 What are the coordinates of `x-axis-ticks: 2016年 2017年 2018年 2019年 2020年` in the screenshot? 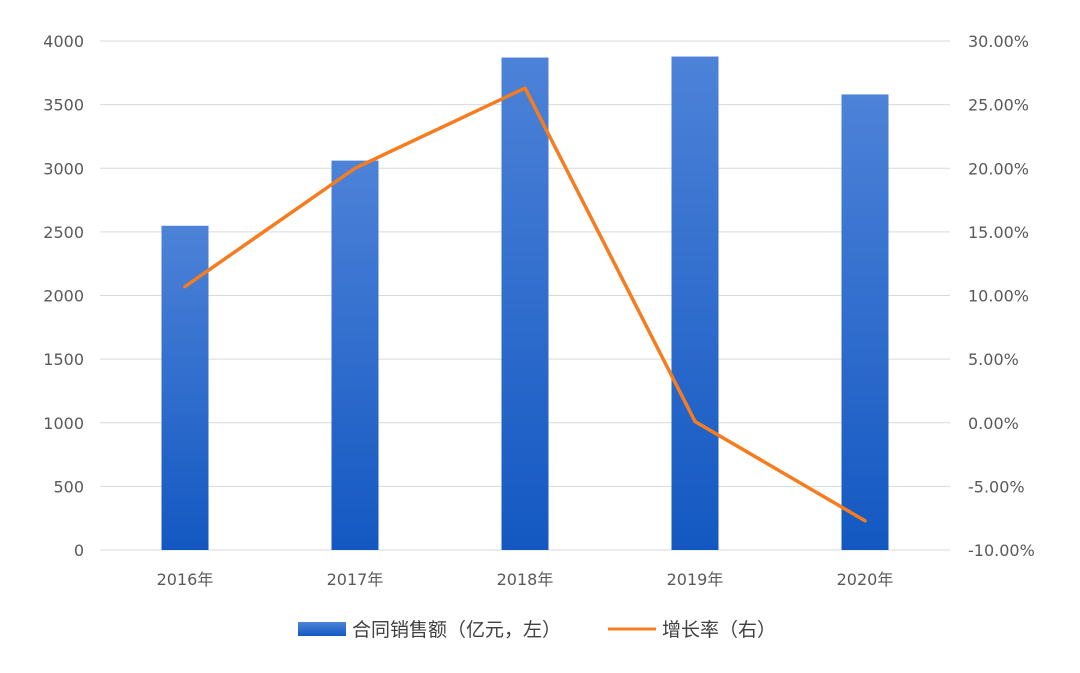 It's located at (525, 579).